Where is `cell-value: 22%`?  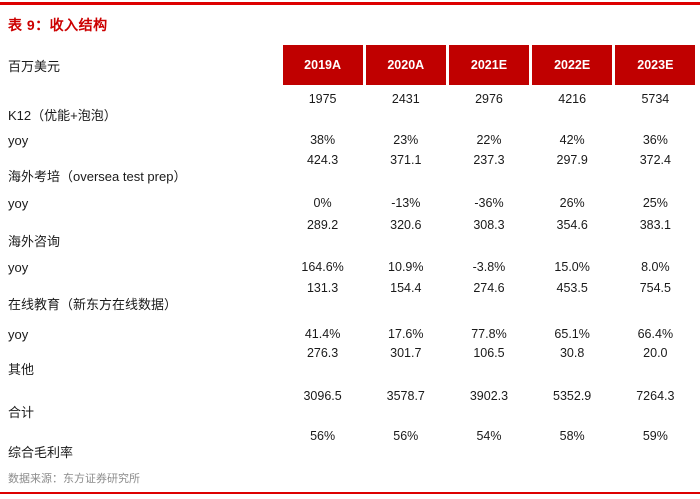
cell-value: 22% is located at coordinates (489, 140).